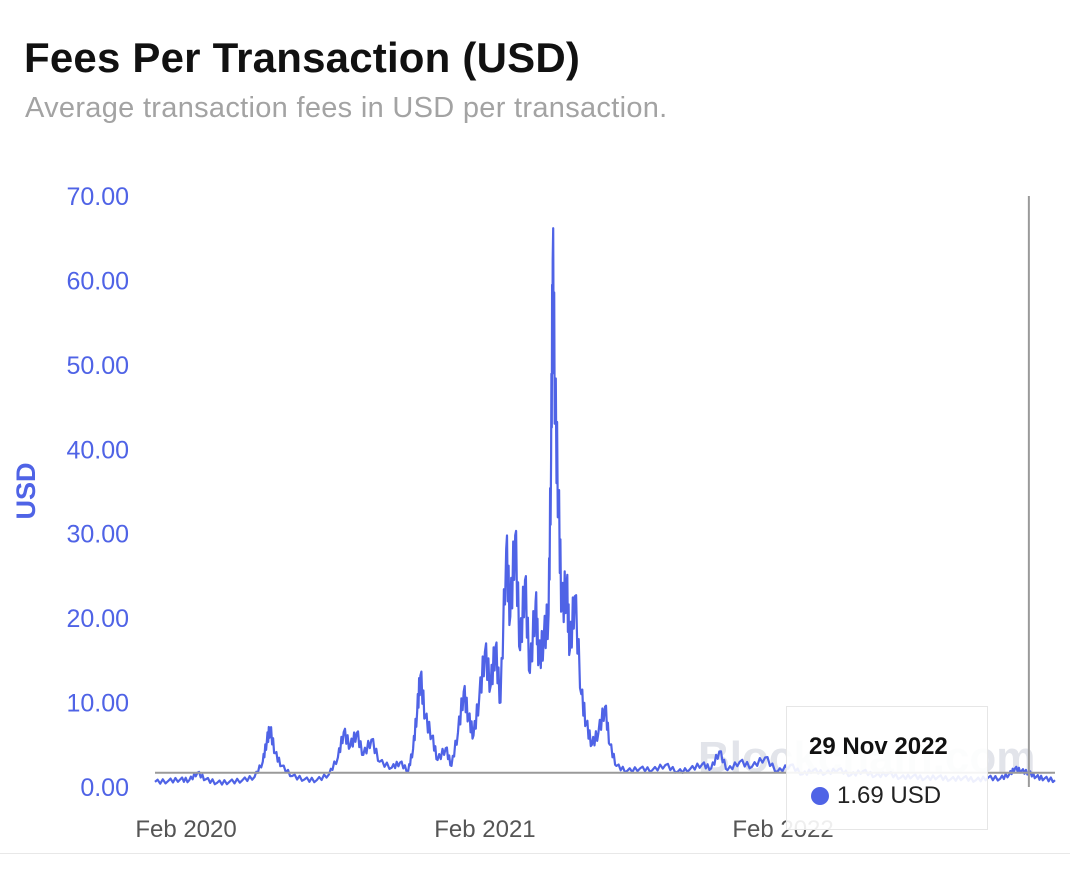 The height and width of the screenshot is (892, 1070). Describe the element at coordinates (484, 829) in the screenshot. I see `x-tick-label: Feb 2021` at that location.